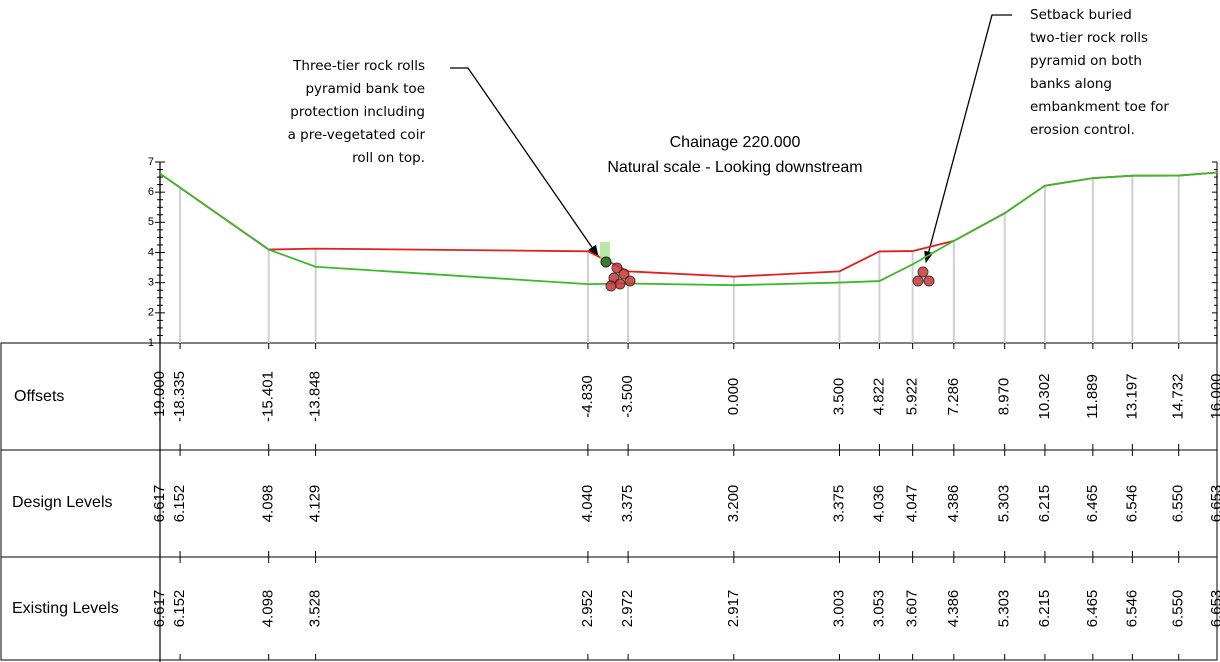 The height and width of the screenshot is (662, 1220). I want to click on title: Chainage 220.000, so click(735, 142).